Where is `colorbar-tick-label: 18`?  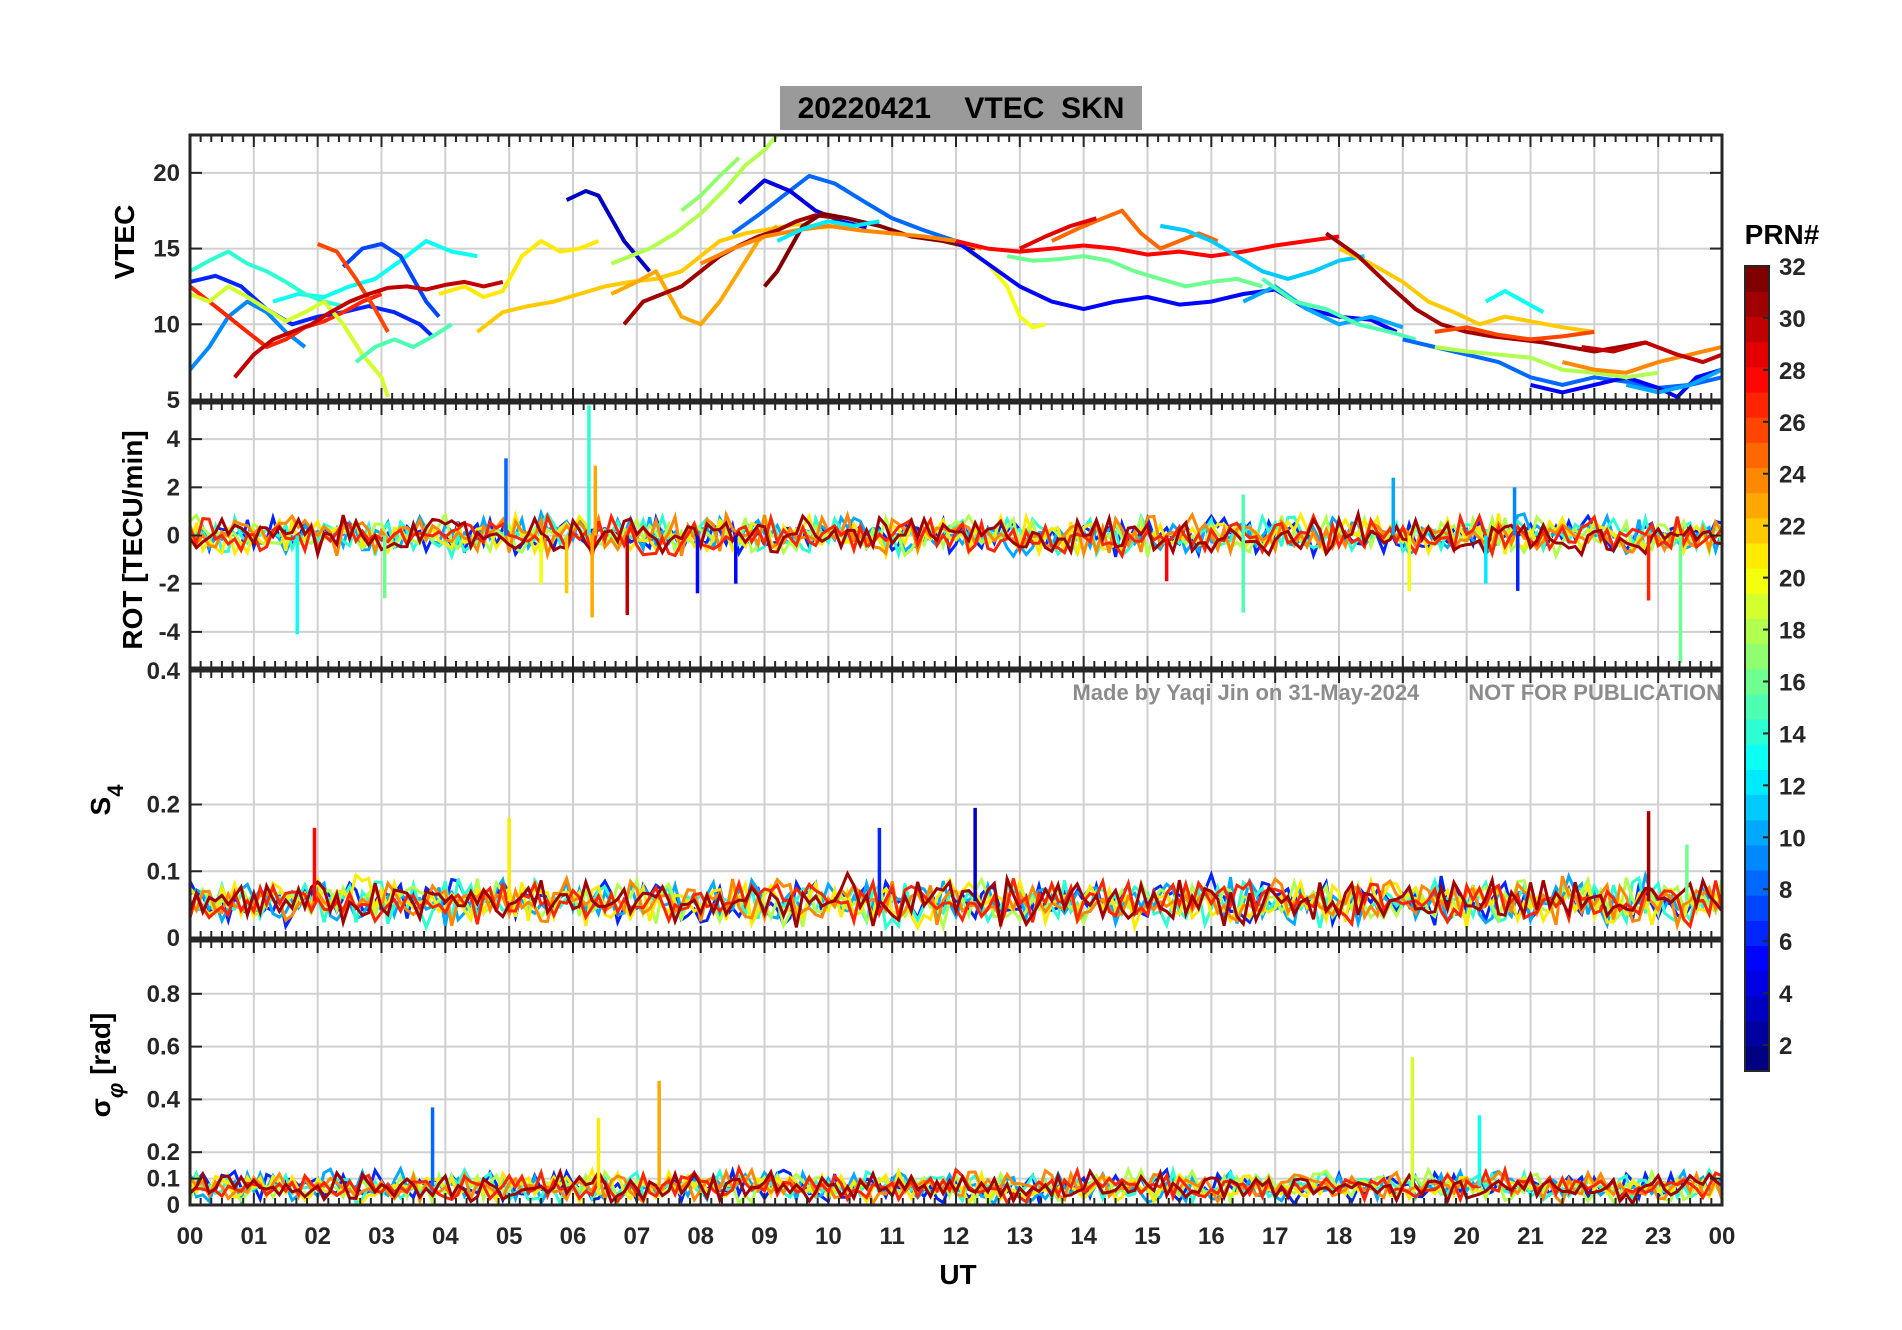 colorbar-tick-label: 18 is located at coordinates (1792, 631).